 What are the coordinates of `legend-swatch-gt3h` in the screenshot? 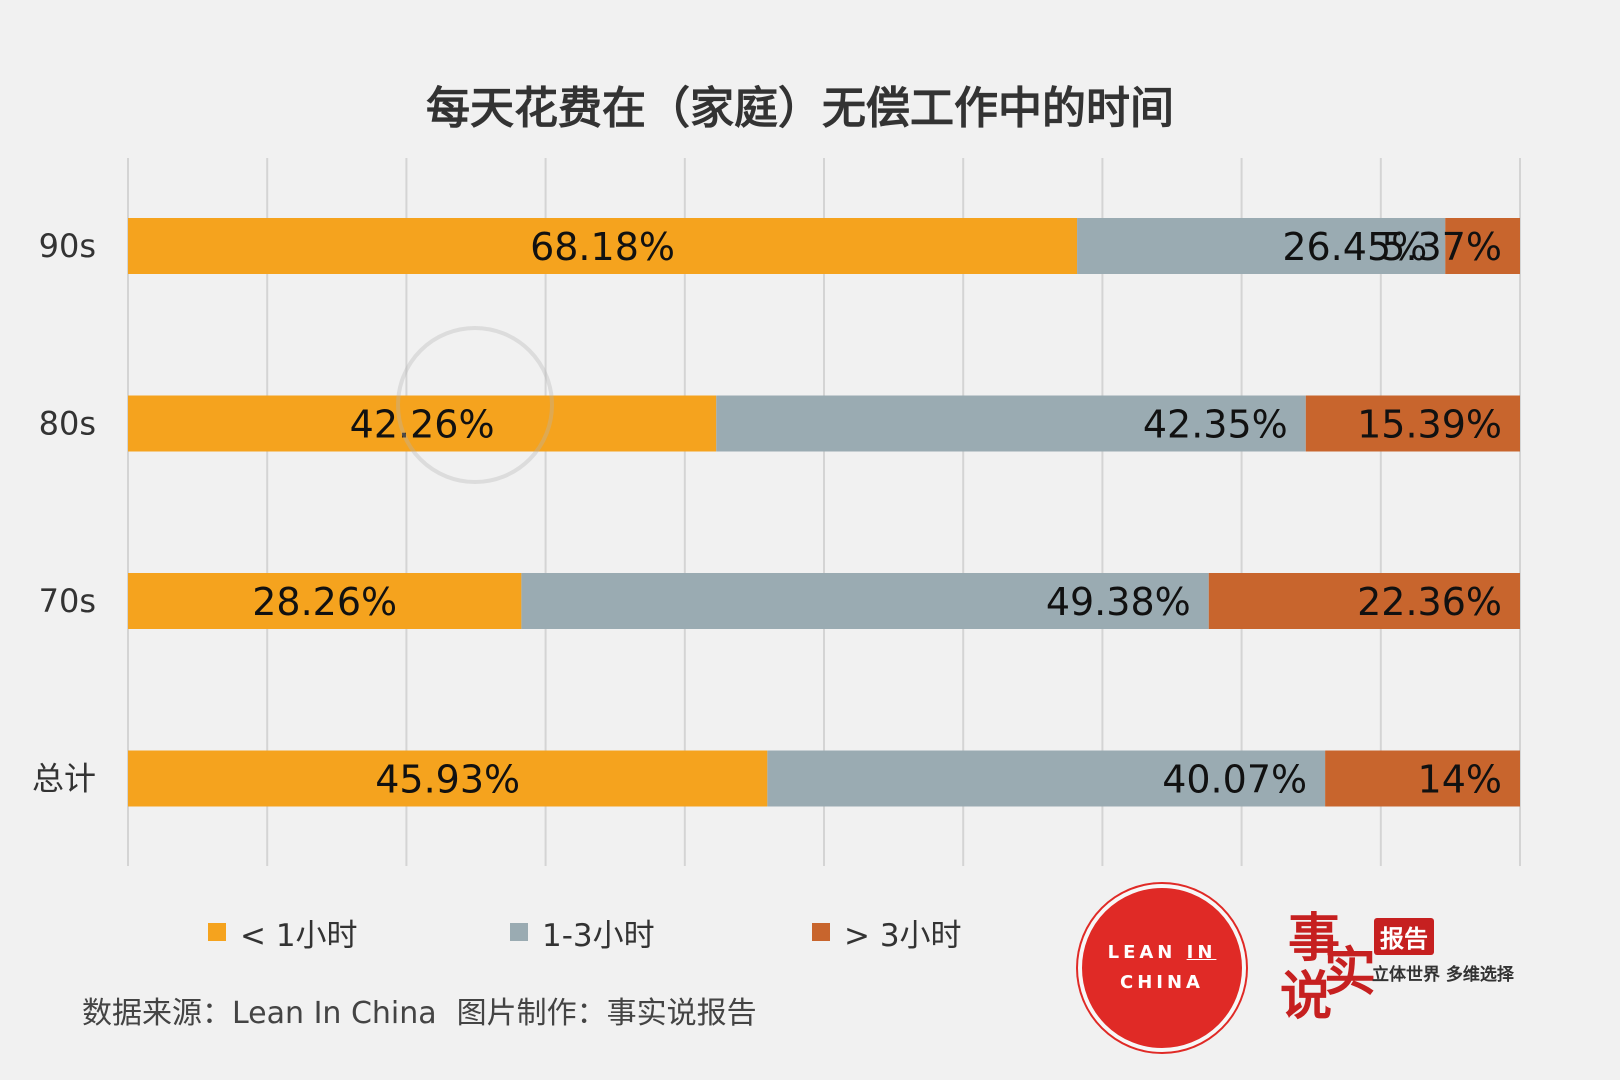 It's located at (821, 932).